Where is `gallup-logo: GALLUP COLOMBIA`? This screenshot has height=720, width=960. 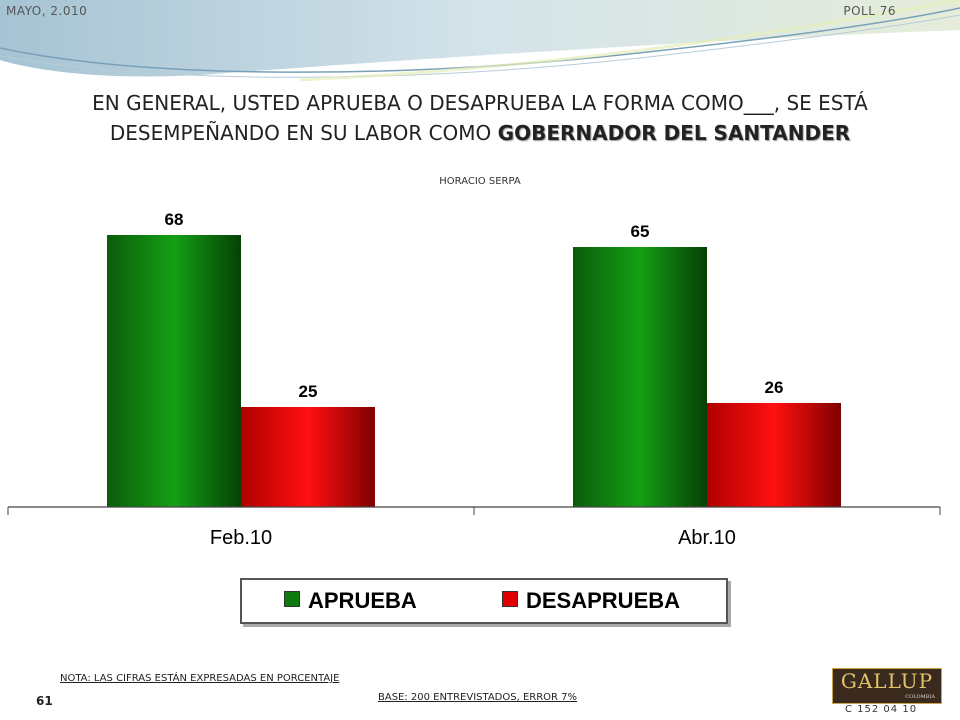 gallup-logo: GALLUP COLOMBIA is located at coordinates (887, 686).